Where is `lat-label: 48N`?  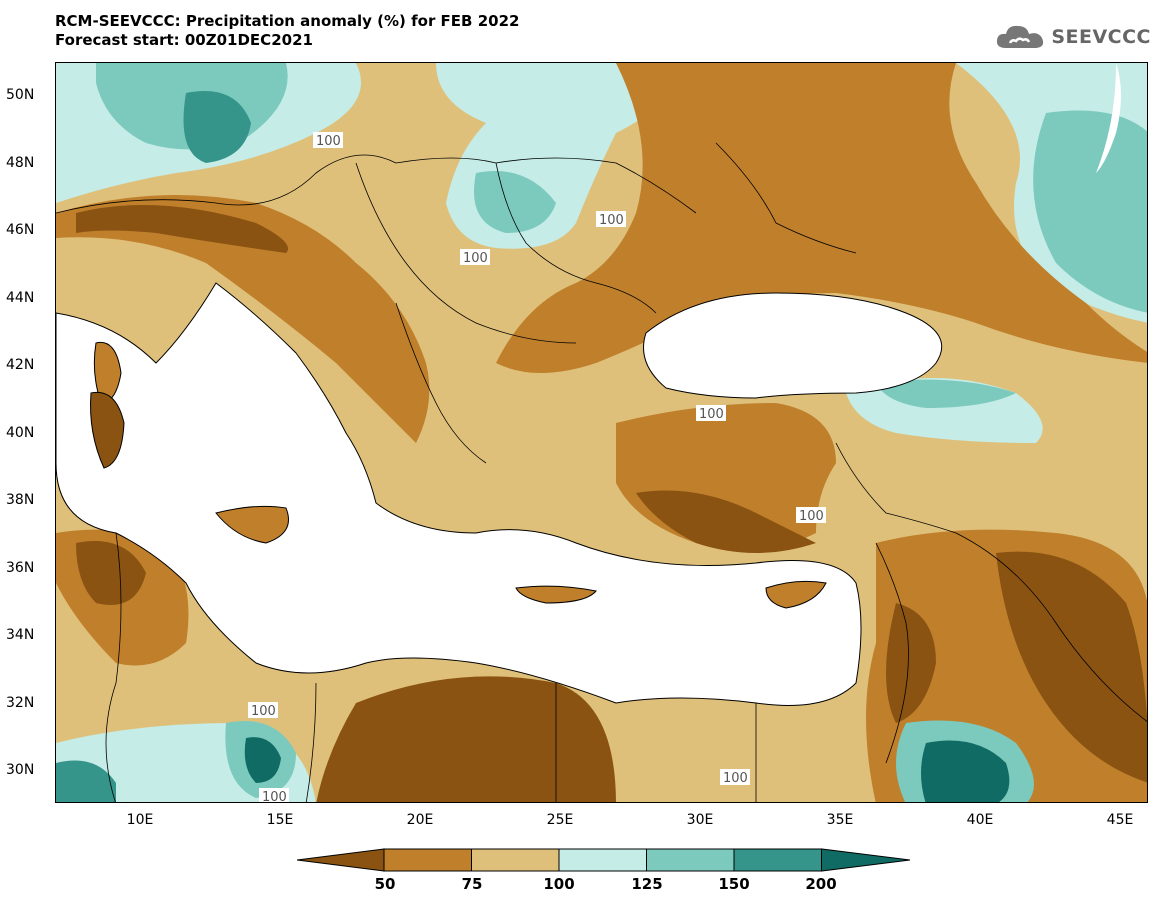
lat-label: 48N is located at coordinates (20, 163).